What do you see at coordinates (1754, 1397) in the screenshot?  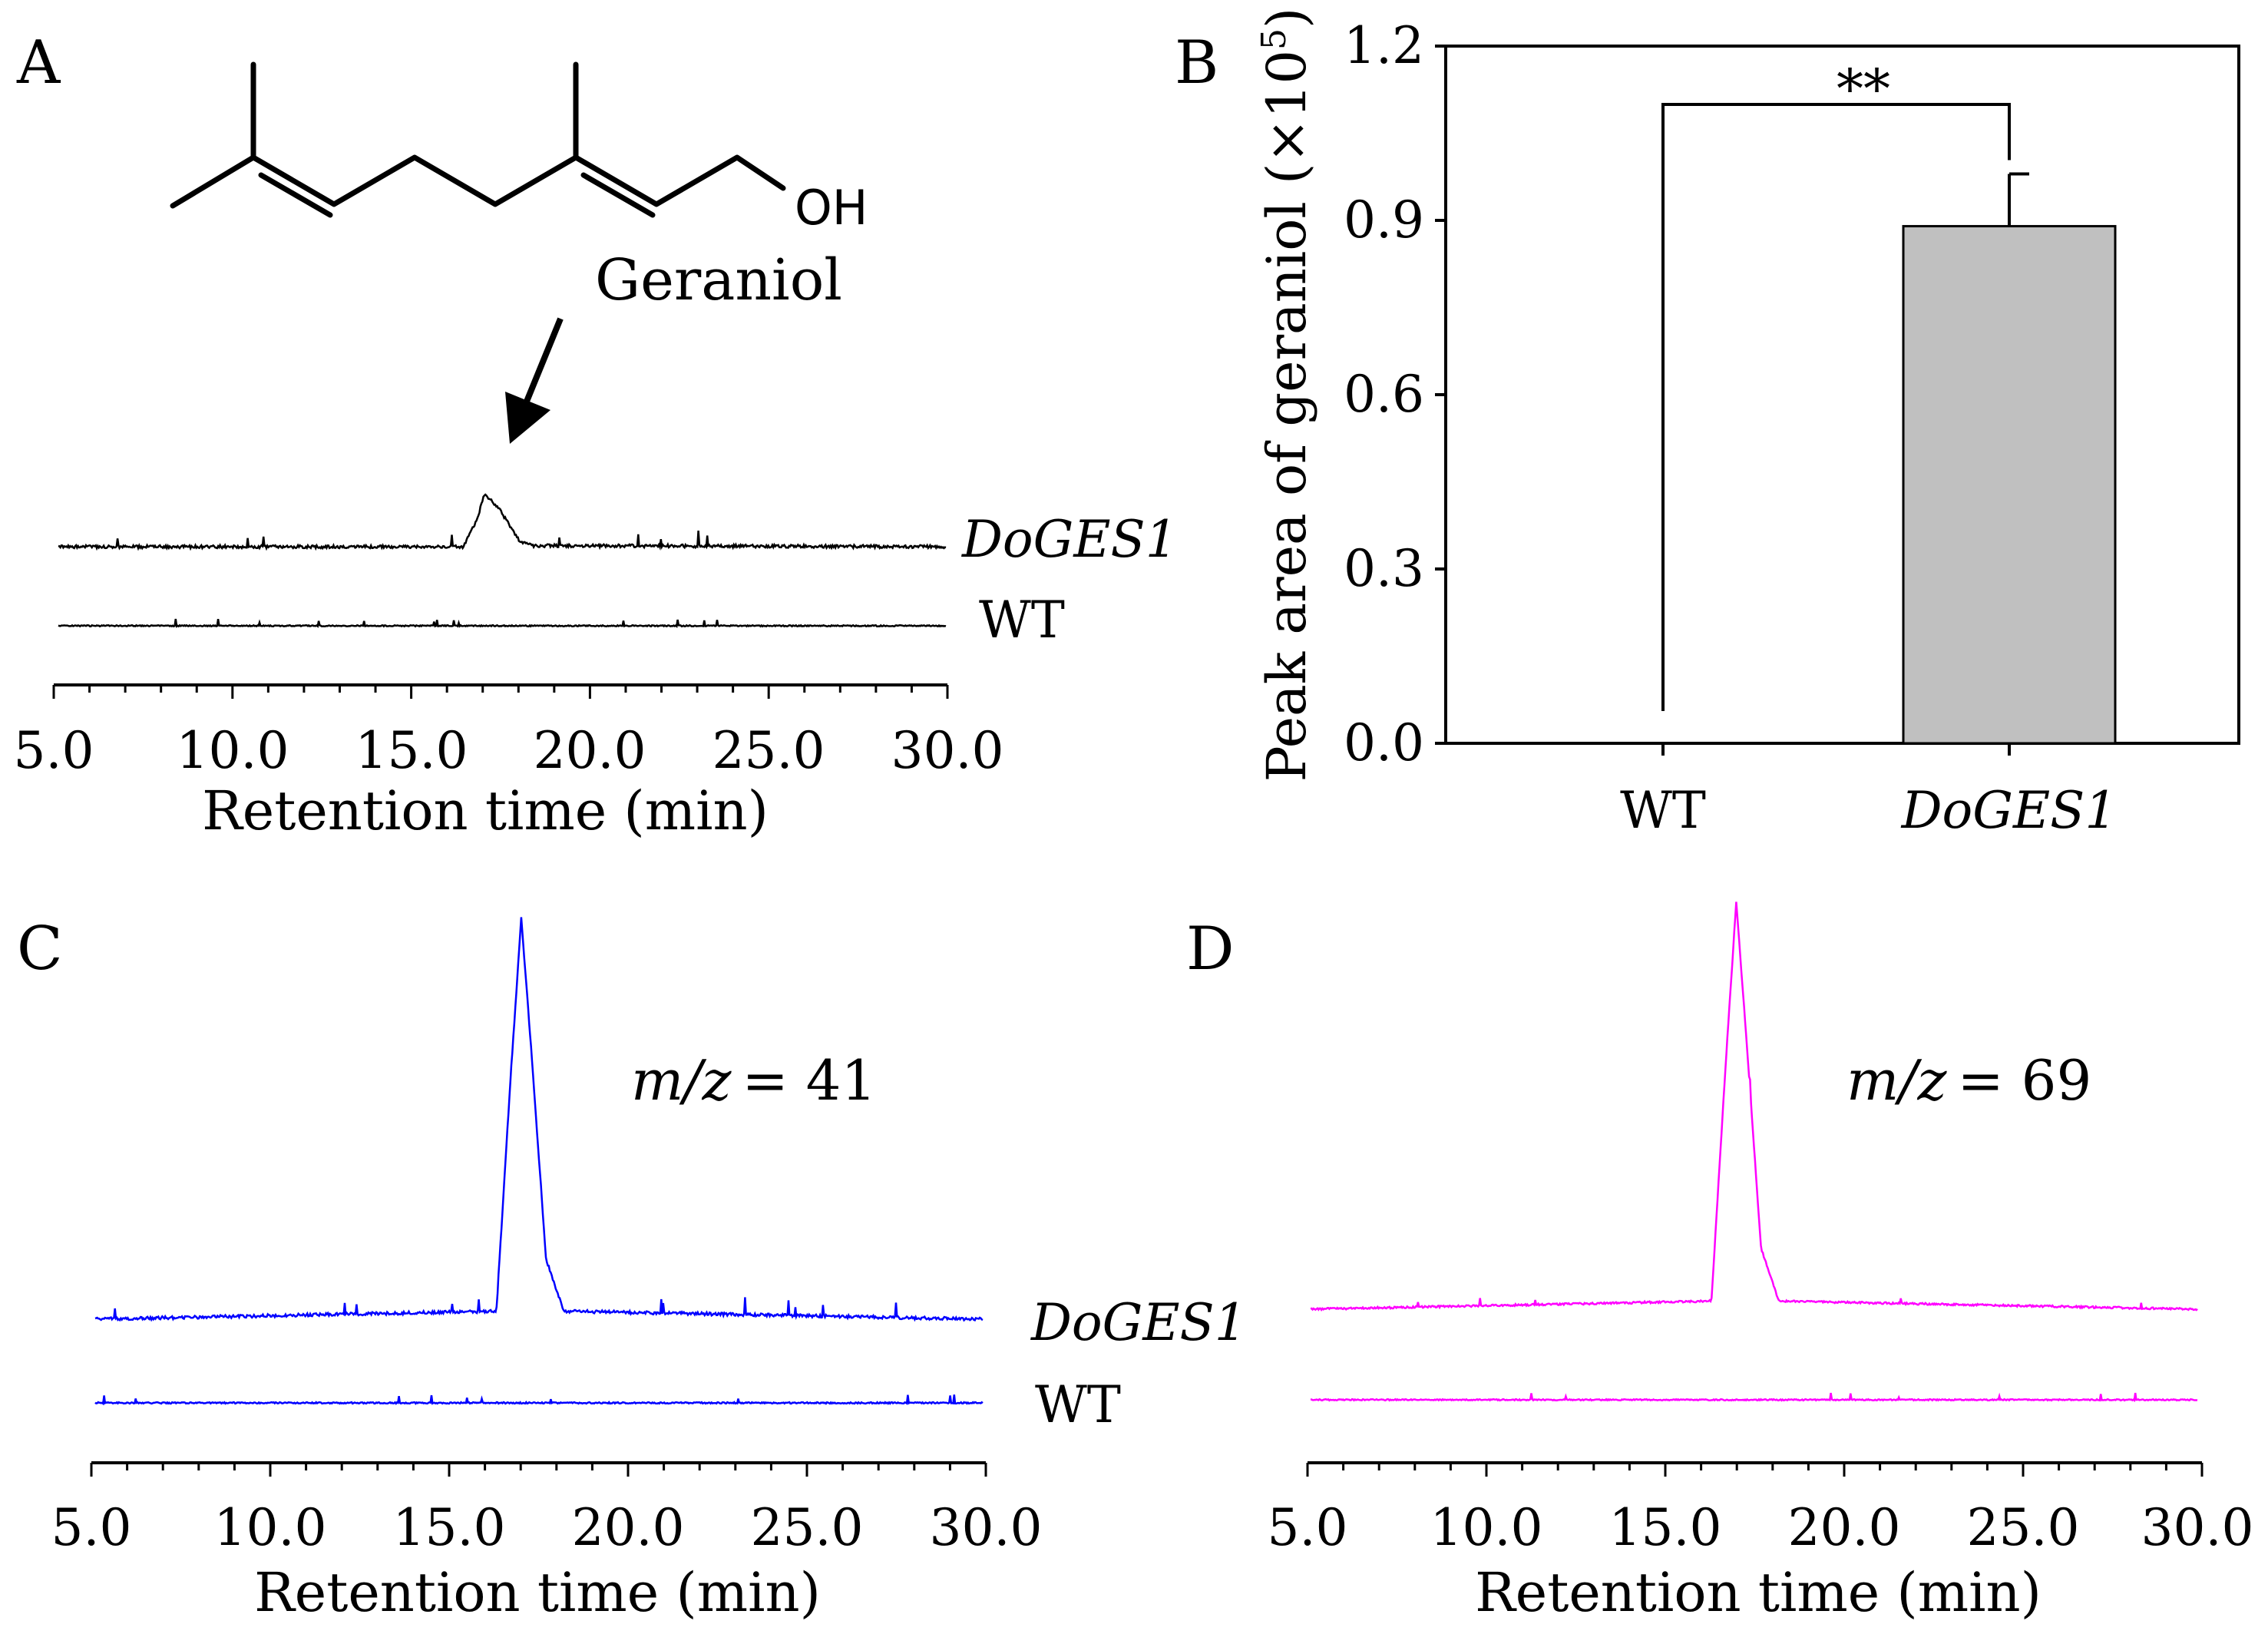 I see `panel-d-trace-wt` at bounding box center [1754, 1397].